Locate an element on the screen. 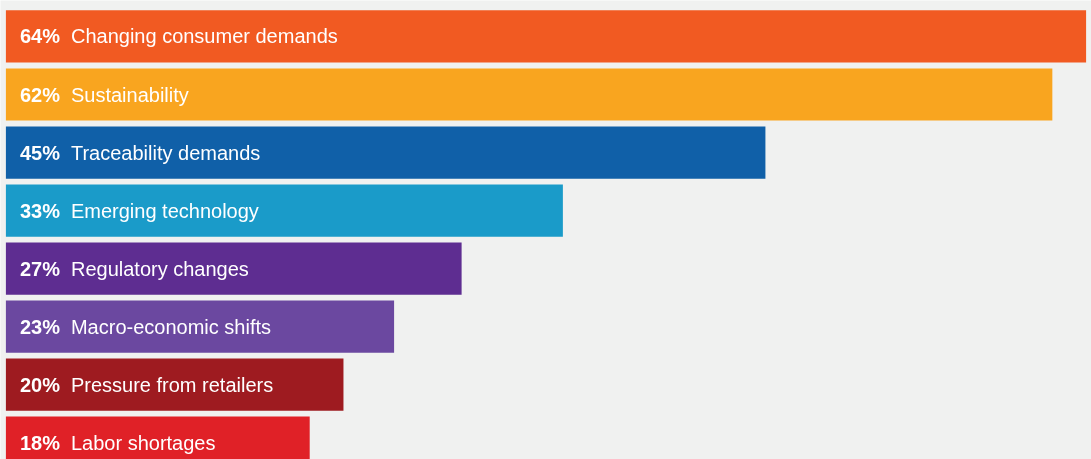  data-label: 64% is located at coordinates (40, 36).